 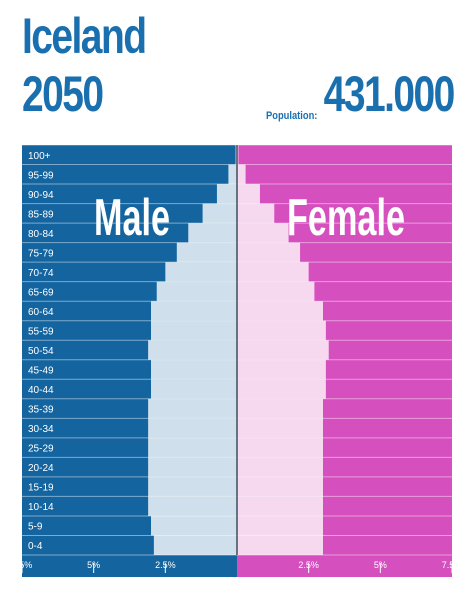 I want to click on population-label: Population:, so click(x=292, y=116).